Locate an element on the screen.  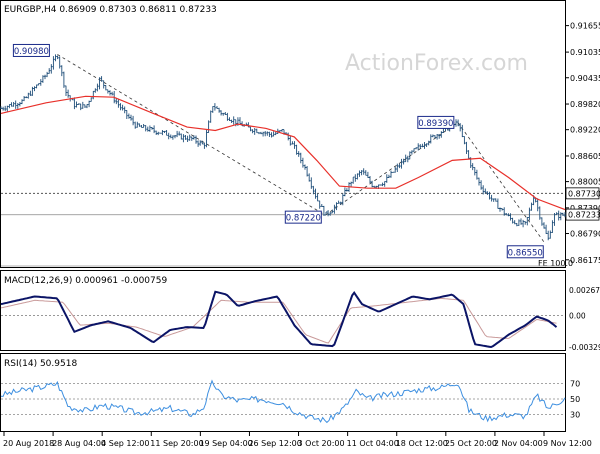
price-y-tick-label: 0.89820 is located at coordinates (585, 104).